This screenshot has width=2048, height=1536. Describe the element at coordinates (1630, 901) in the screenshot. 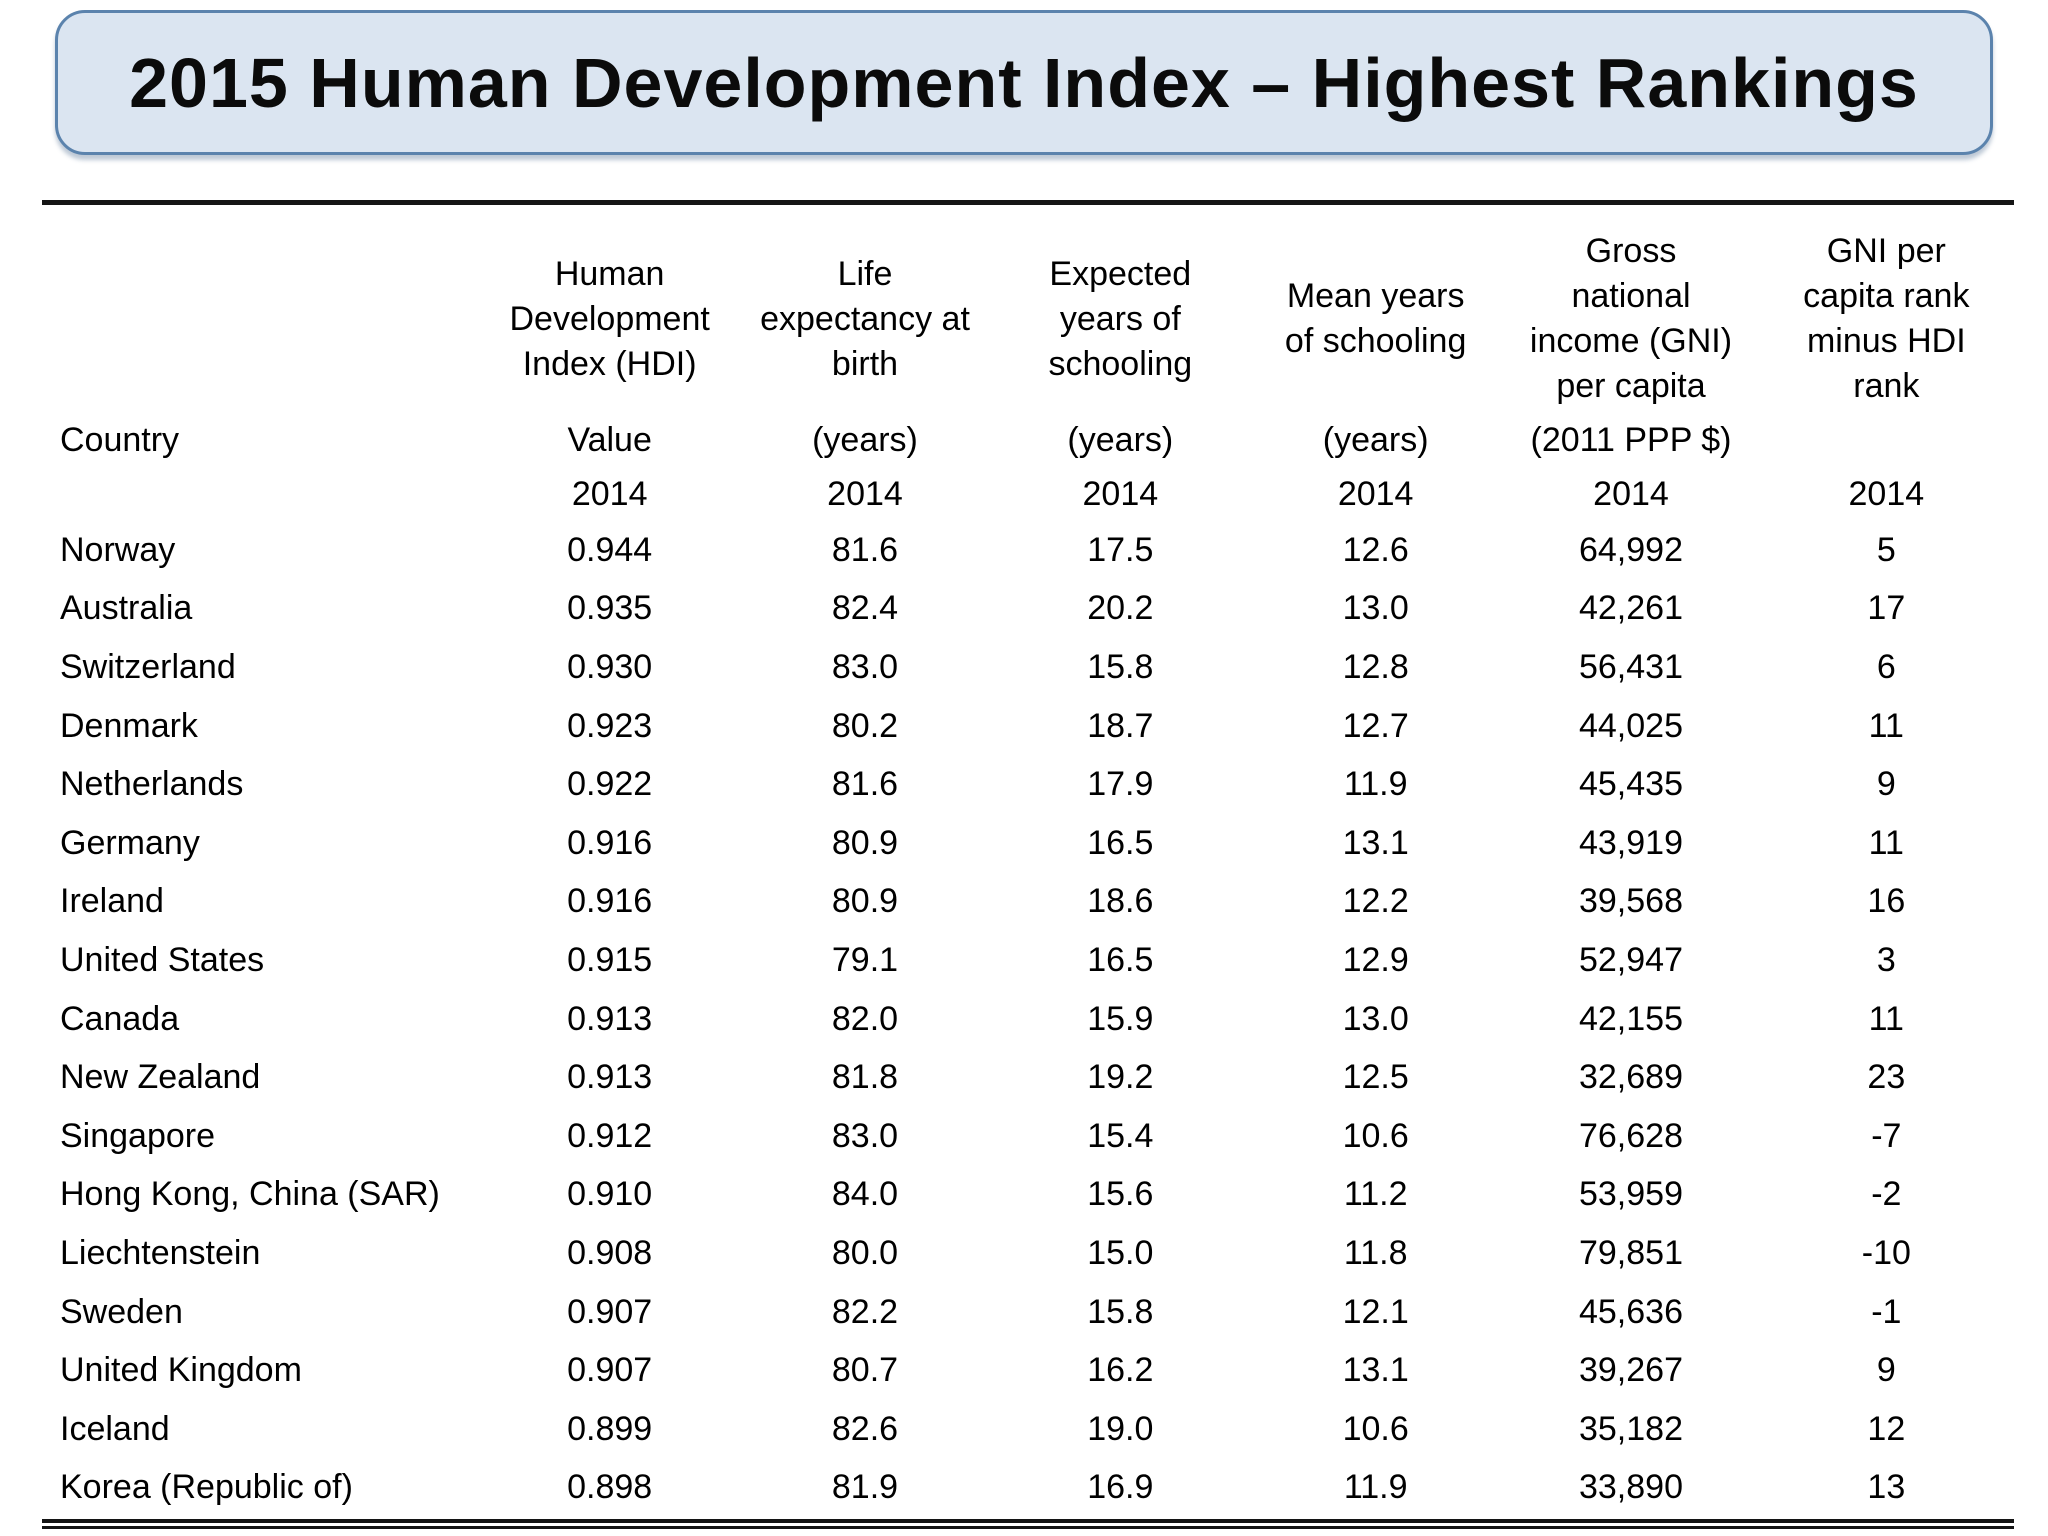

I see `value-cell: 39,568` at that location.